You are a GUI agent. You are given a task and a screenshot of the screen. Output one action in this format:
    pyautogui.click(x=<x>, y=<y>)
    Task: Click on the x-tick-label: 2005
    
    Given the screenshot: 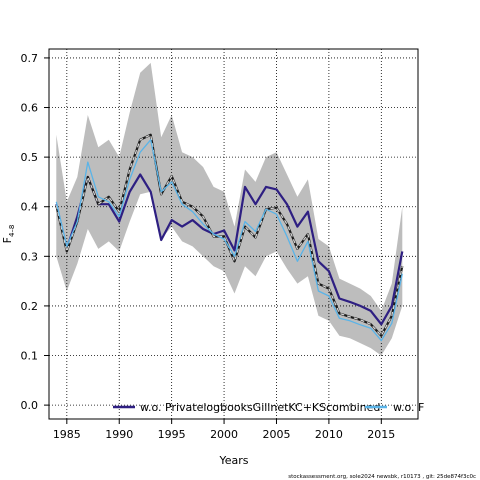 What is the action you would take?
    pyautogui.click(x=276, y=434)
    